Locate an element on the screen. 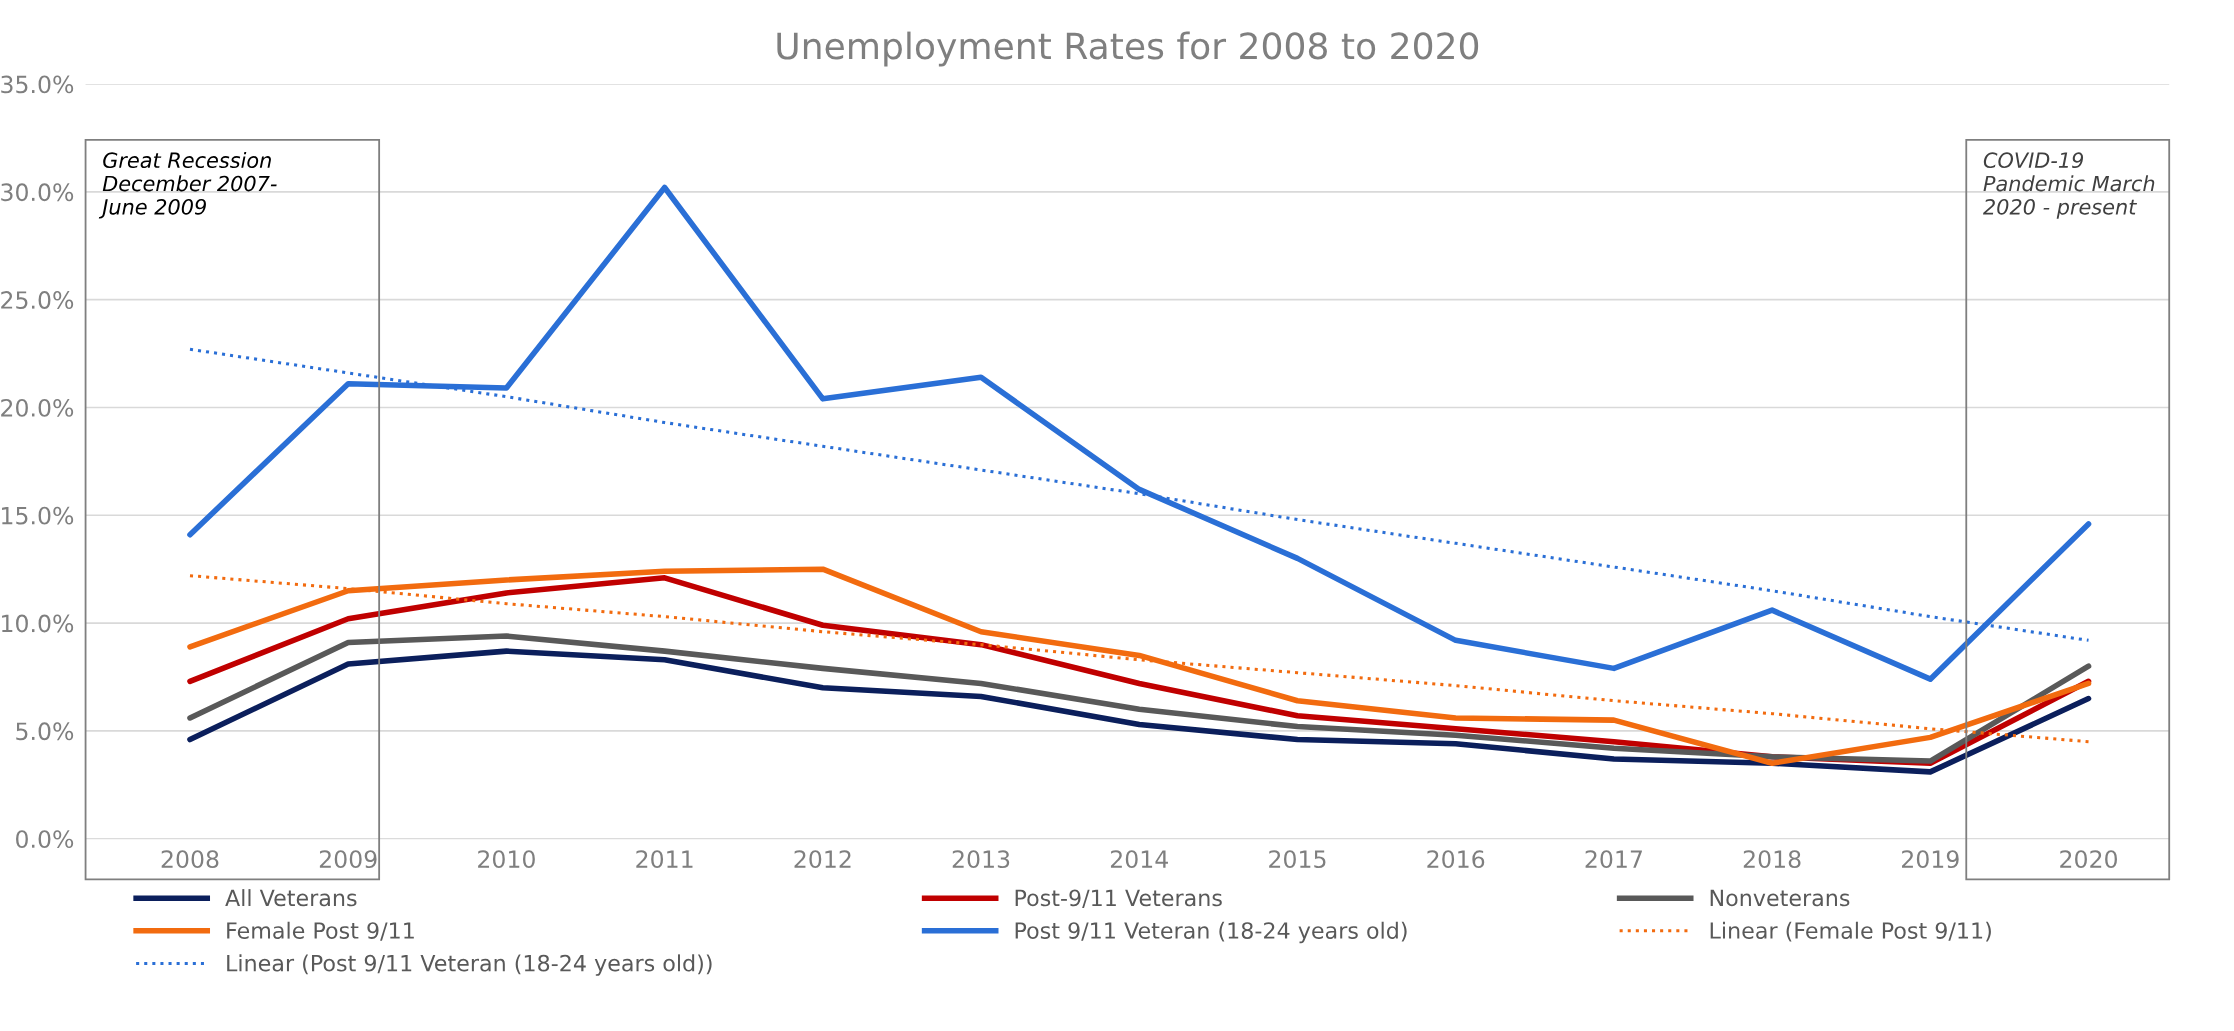 Image resolution: width=2234 pixels, height=1031 pixels. y-tick-label: 15.0% is located at coordinates (38, 515).